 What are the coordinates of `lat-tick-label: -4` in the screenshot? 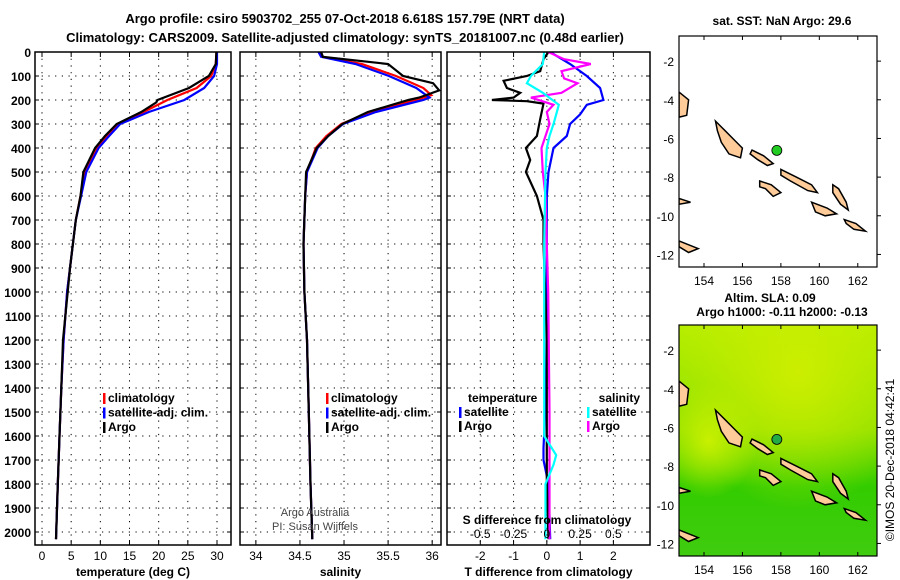 It's located at (668, 101).